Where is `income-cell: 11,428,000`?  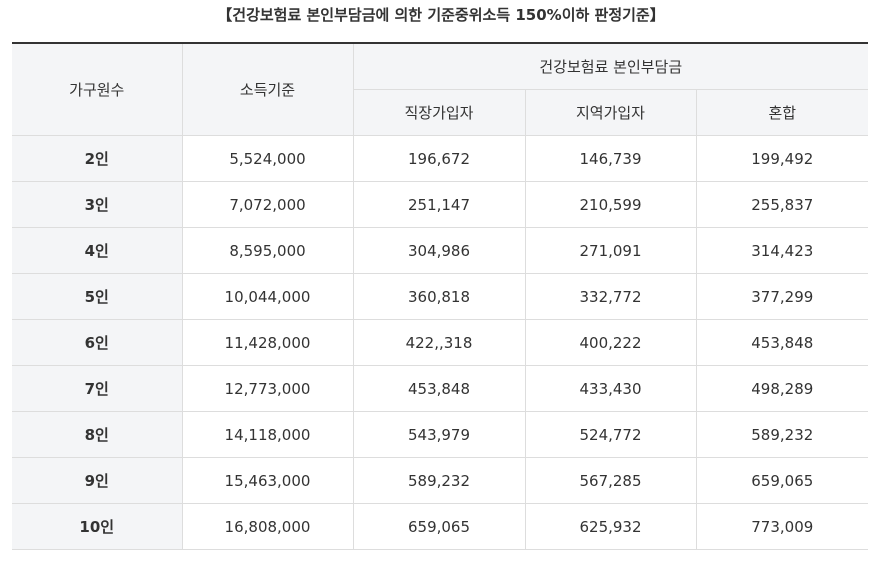 income-cell: 11,428,000 is located at coordinates (268, 342).